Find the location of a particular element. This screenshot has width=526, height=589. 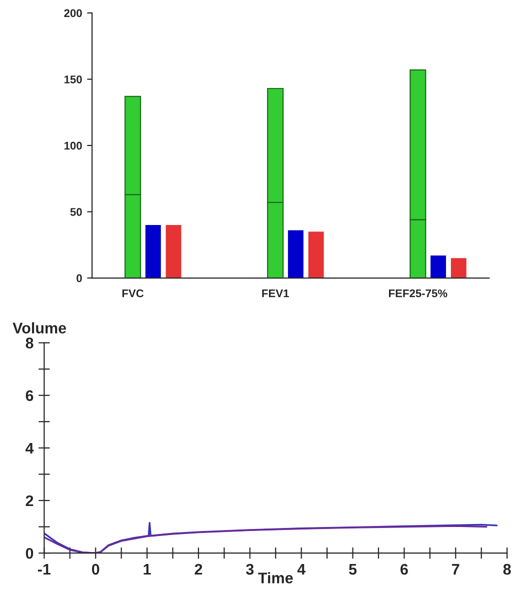

y-tick-label: 8 is located at coordinates (30, 343).